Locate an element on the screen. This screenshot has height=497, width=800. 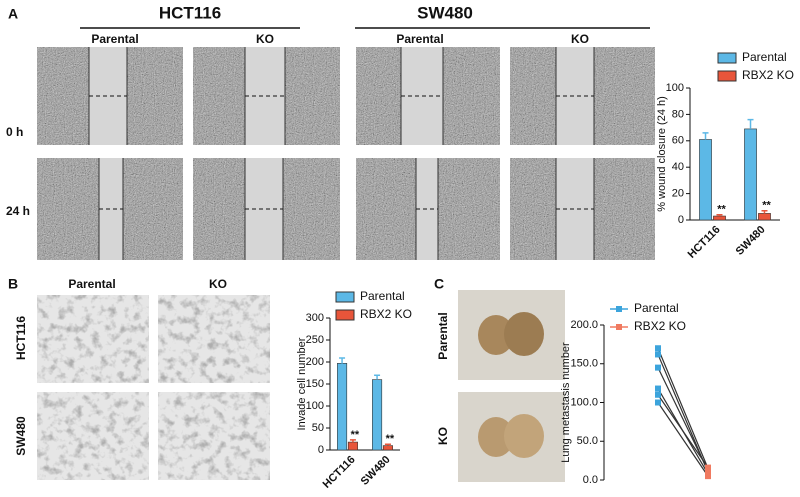
y-tick-label: 250 is located at coordinates (315, 340).